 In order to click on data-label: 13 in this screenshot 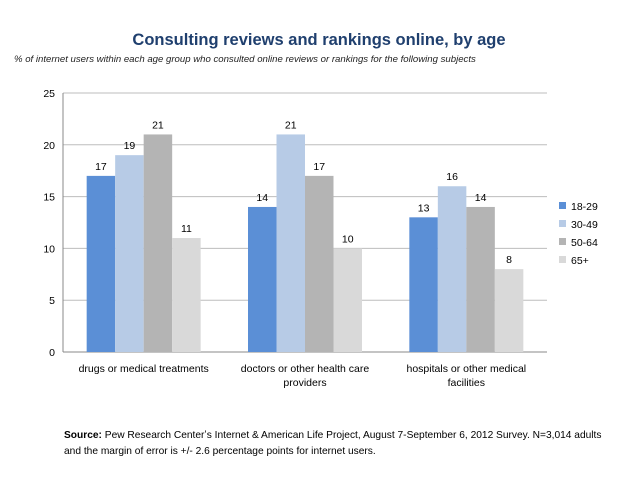, I will do `click(424, 208)`.